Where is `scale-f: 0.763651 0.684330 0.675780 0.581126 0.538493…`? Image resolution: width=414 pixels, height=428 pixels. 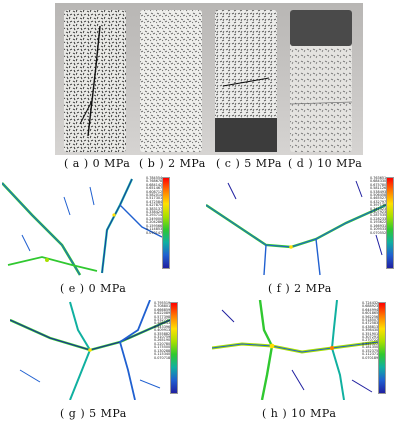 scale-f: 0.763651 0.684330 0.675780 0.581126 0.538493… is located at coordinates (378, 205).